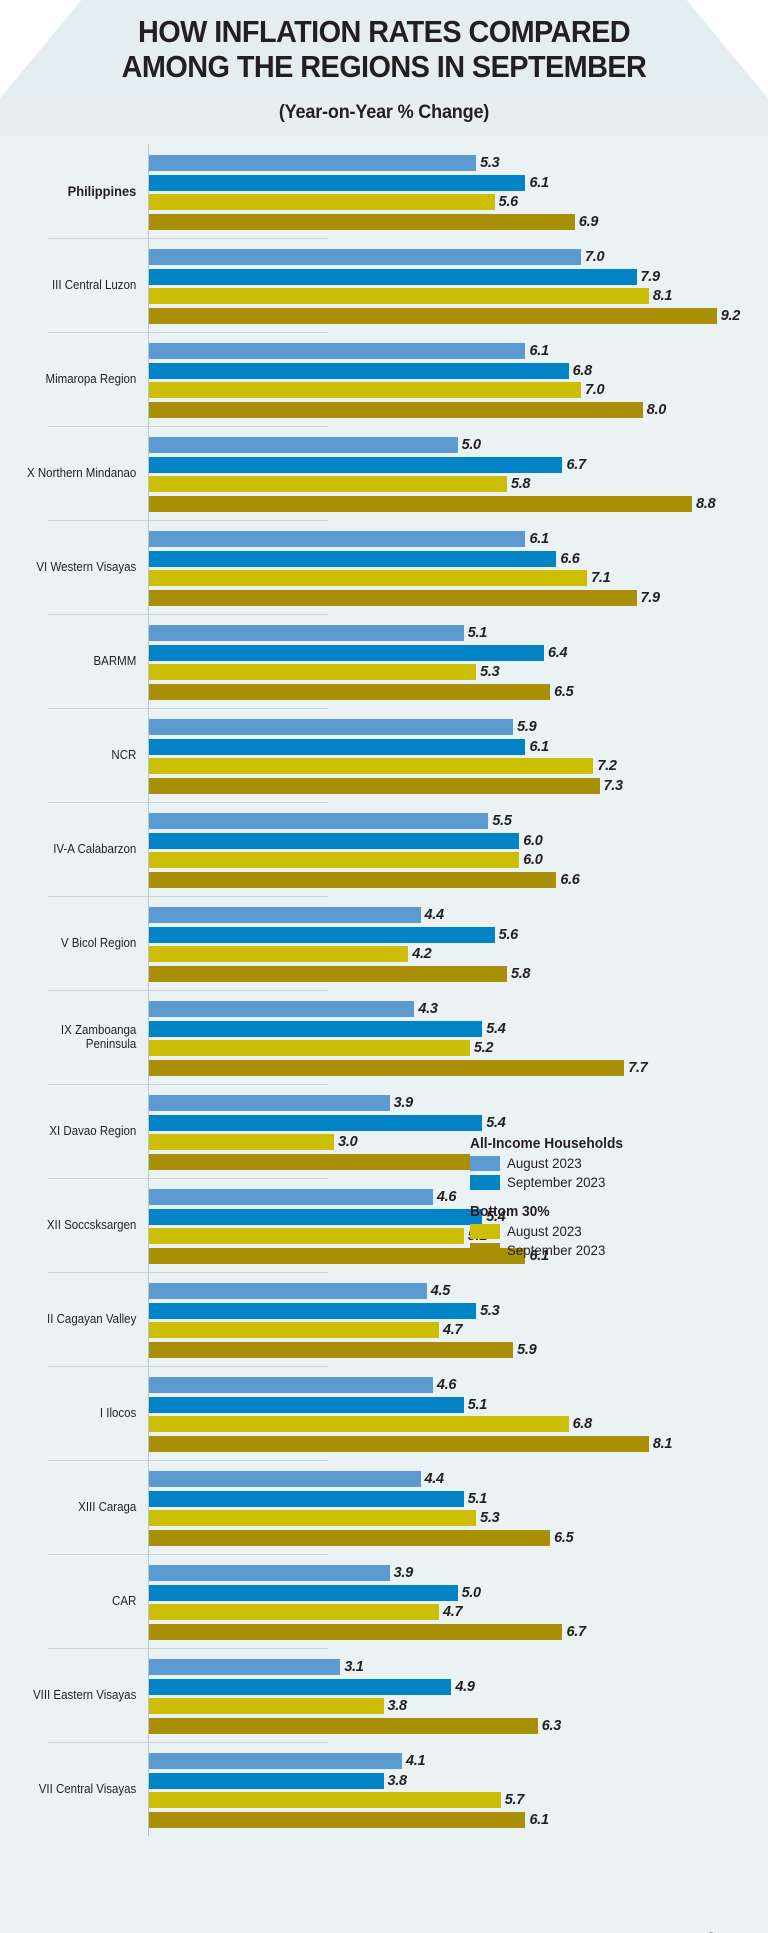 This screenshot has width=768, height=1933. What do you see at coordinates (610, 1163) in the screenshot?
I see `legend-item-all-income-august: August 2023` at bounding box center [610, 1163].